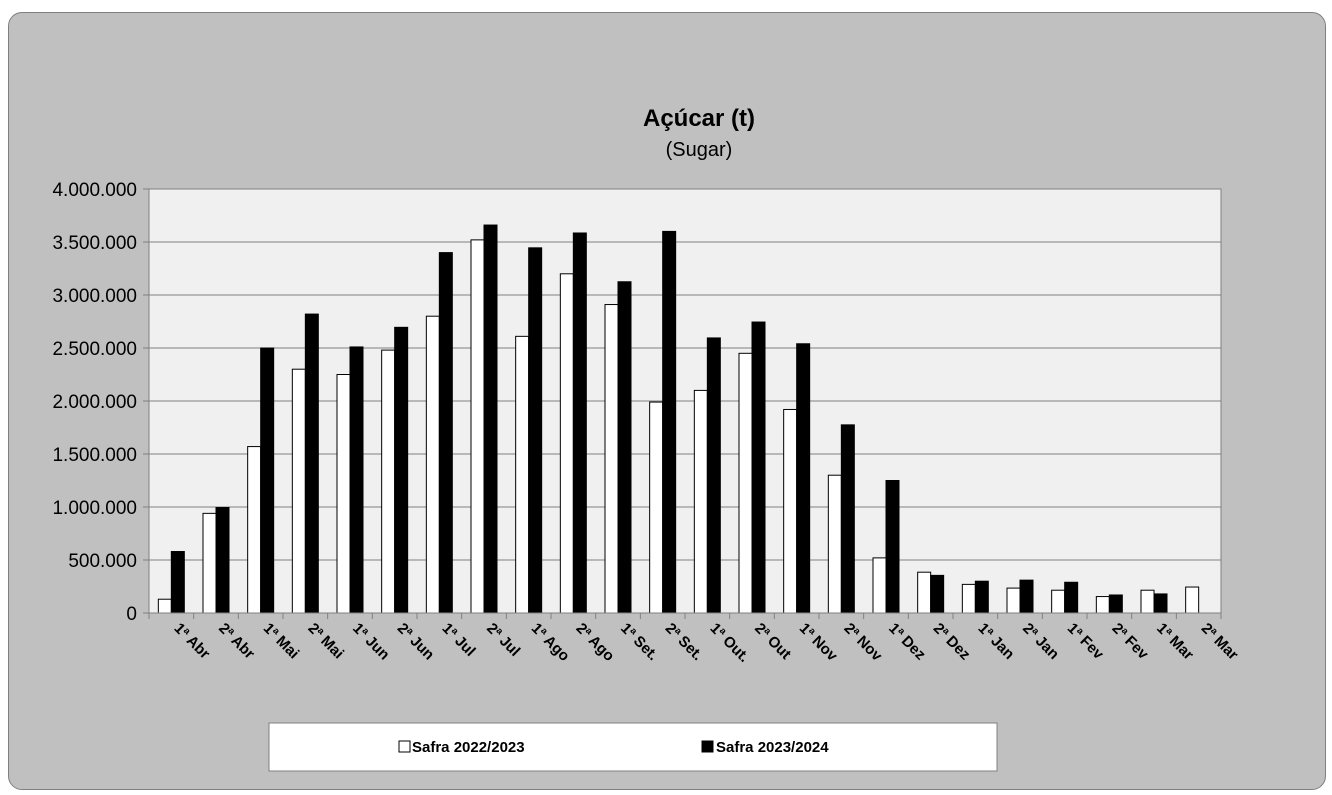 This screenshot has width=1332, height=795. I want to click on legend-label-series-1: Safra 2022/2023, so click(468, 747).